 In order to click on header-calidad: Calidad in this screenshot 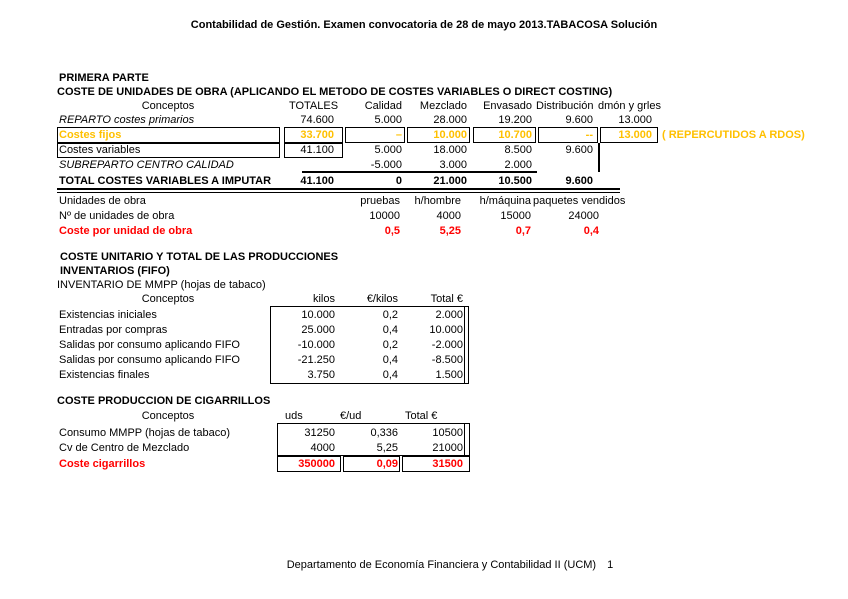, I will do `click(383, 106)`.